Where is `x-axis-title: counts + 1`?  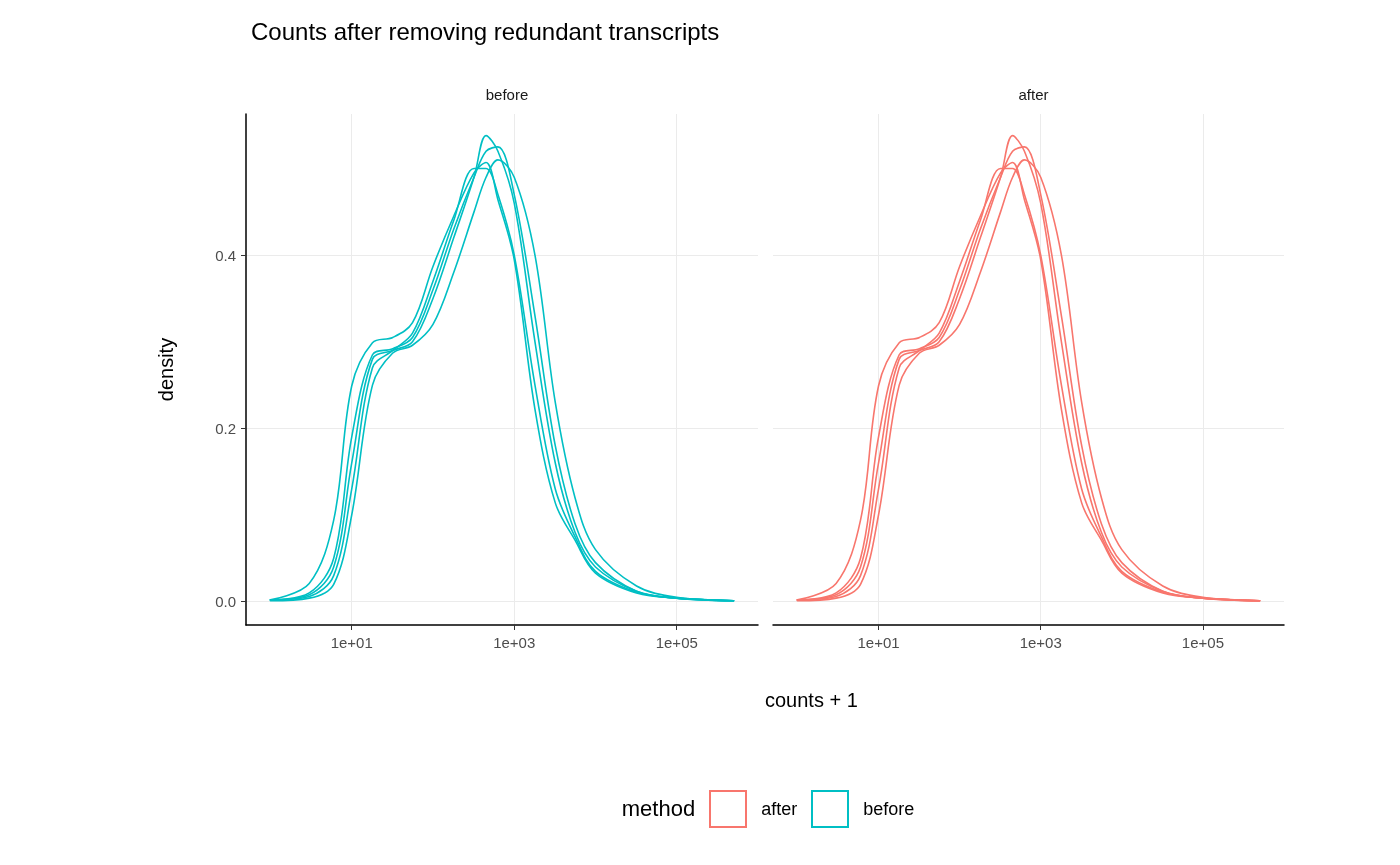
x-axis-title: counts + 1 is located at coordinates (811, 700).